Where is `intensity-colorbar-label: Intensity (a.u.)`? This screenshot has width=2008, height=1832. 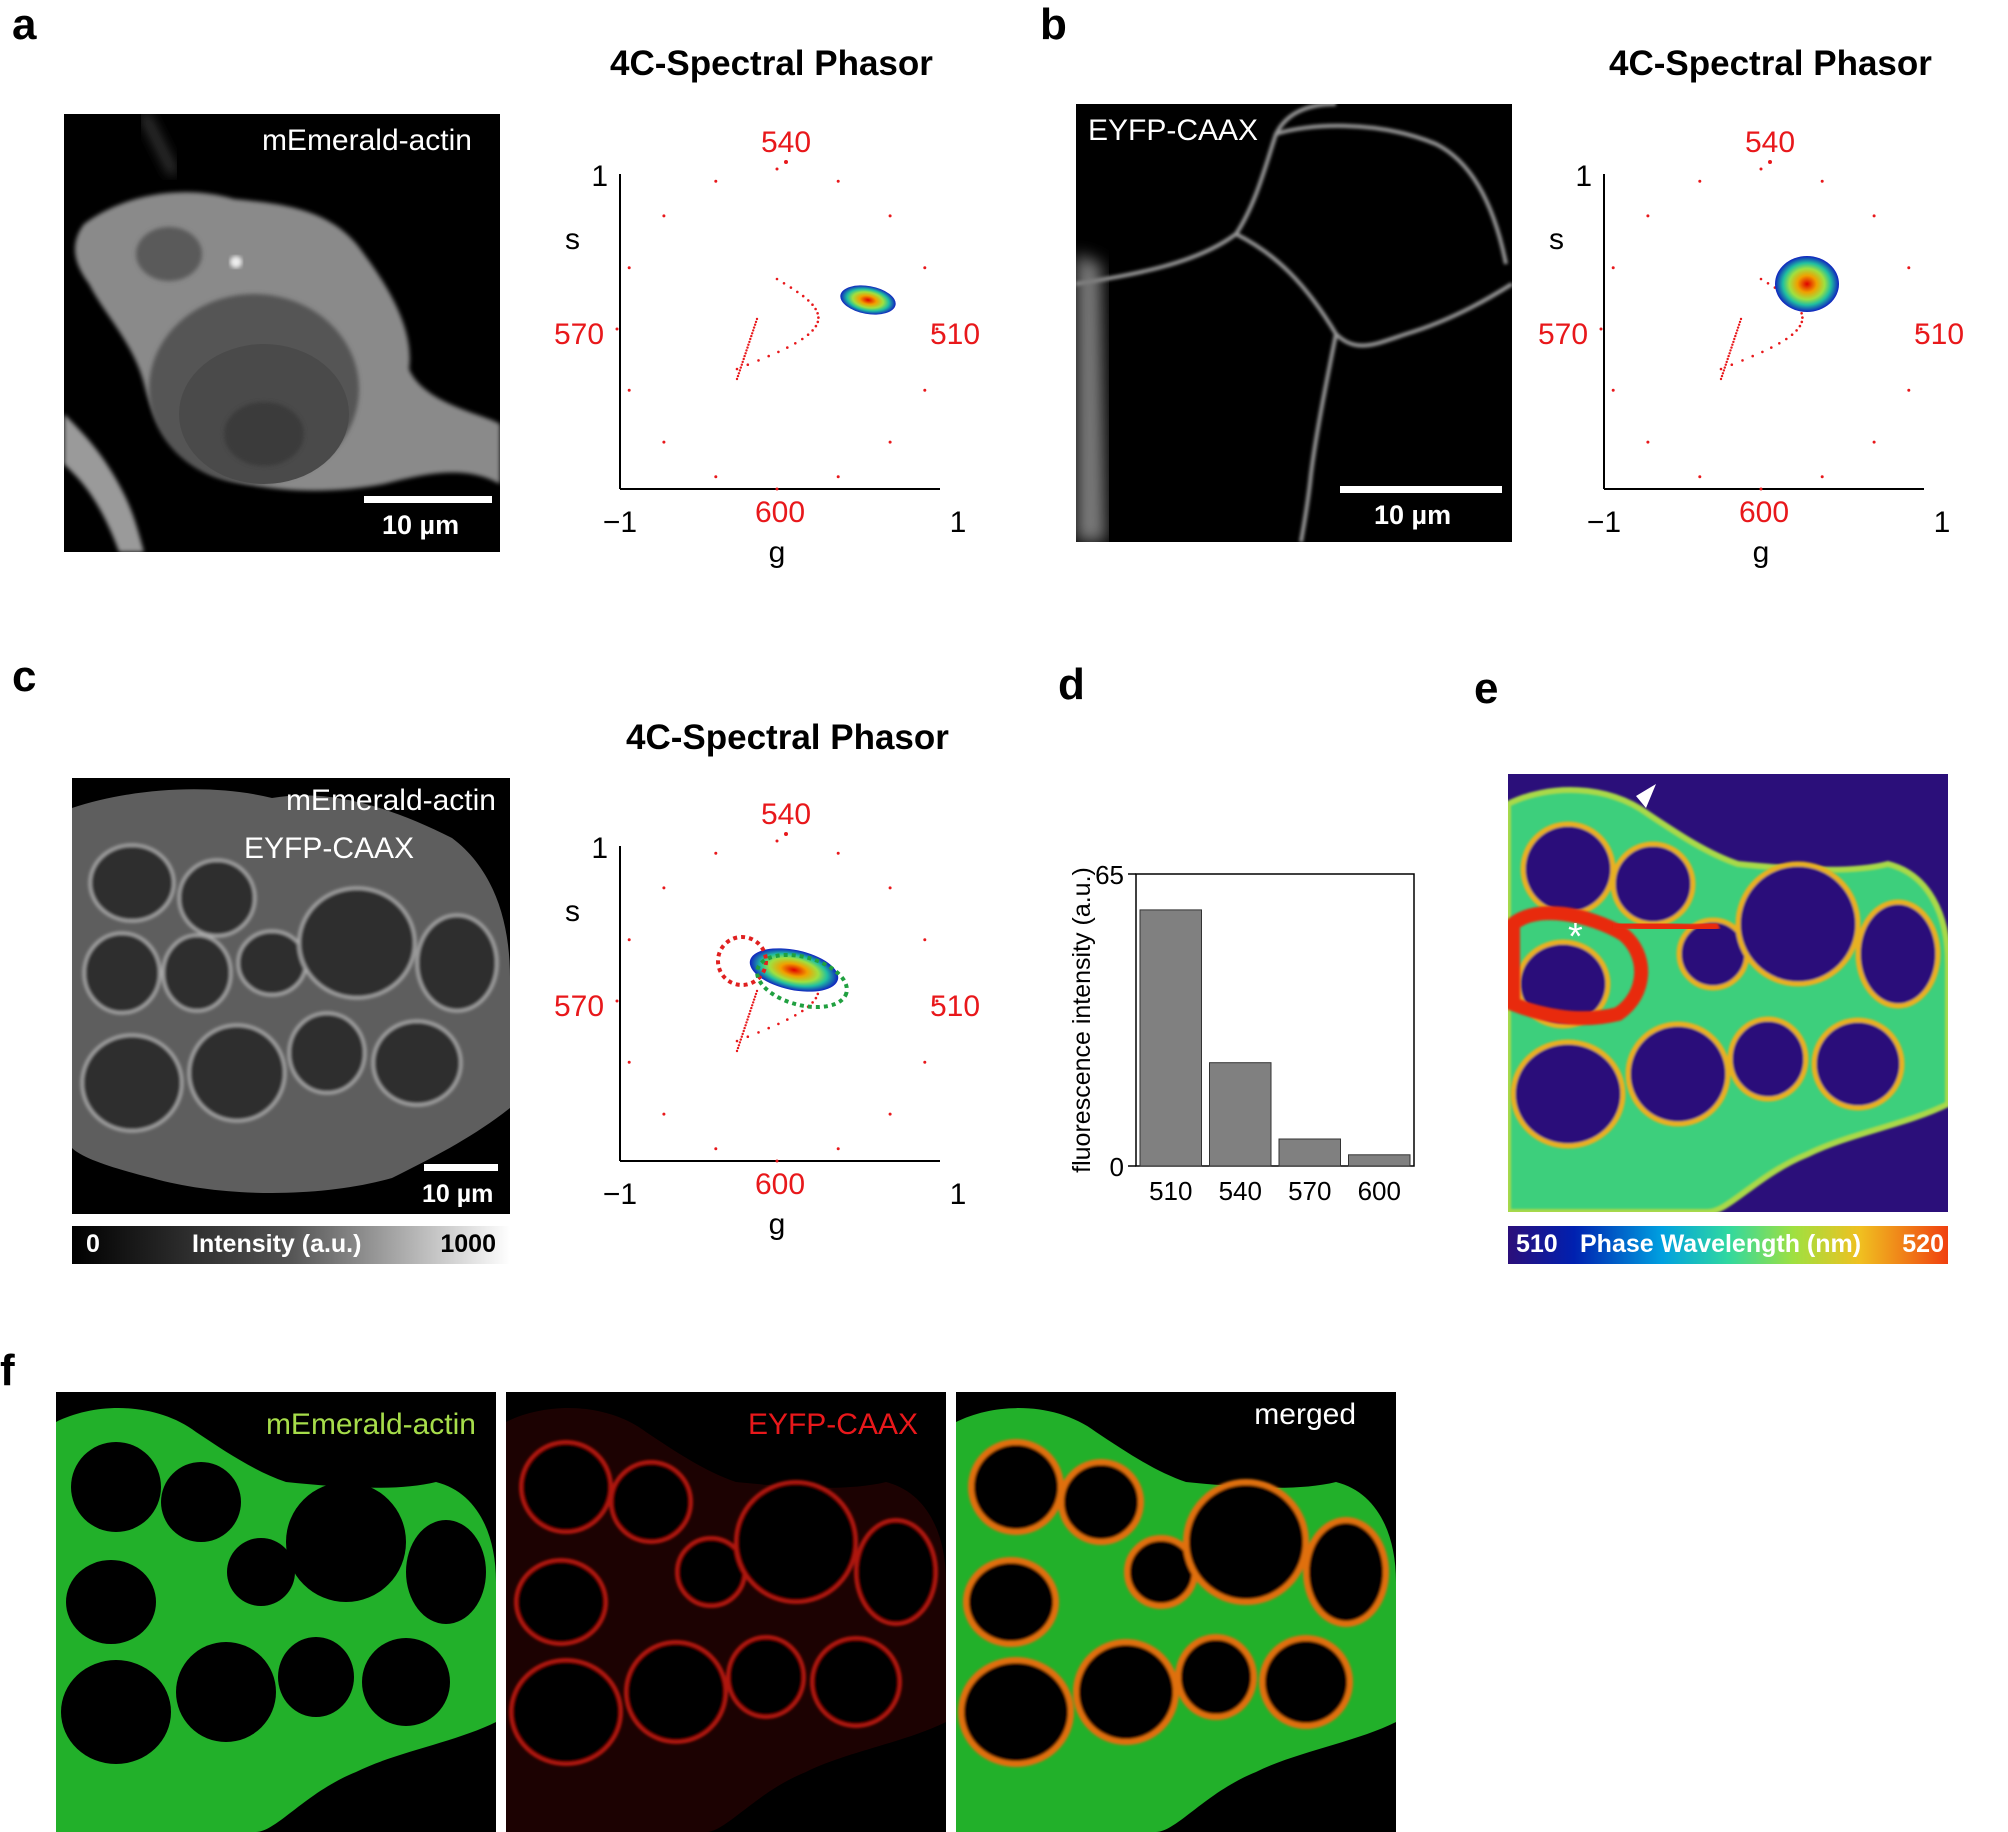
intensity-colorbar-label: Intensity (a.u.) is located at coordinates (277, 1244).